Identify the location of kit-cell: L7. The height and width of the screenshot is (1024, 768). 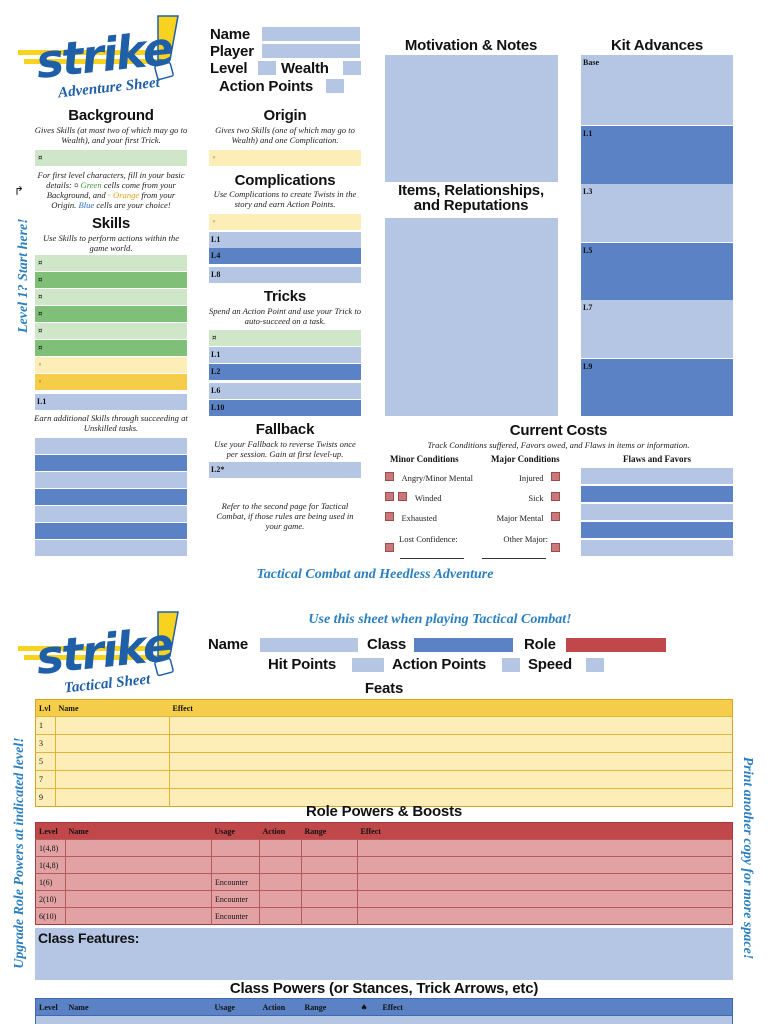
(657, 329).